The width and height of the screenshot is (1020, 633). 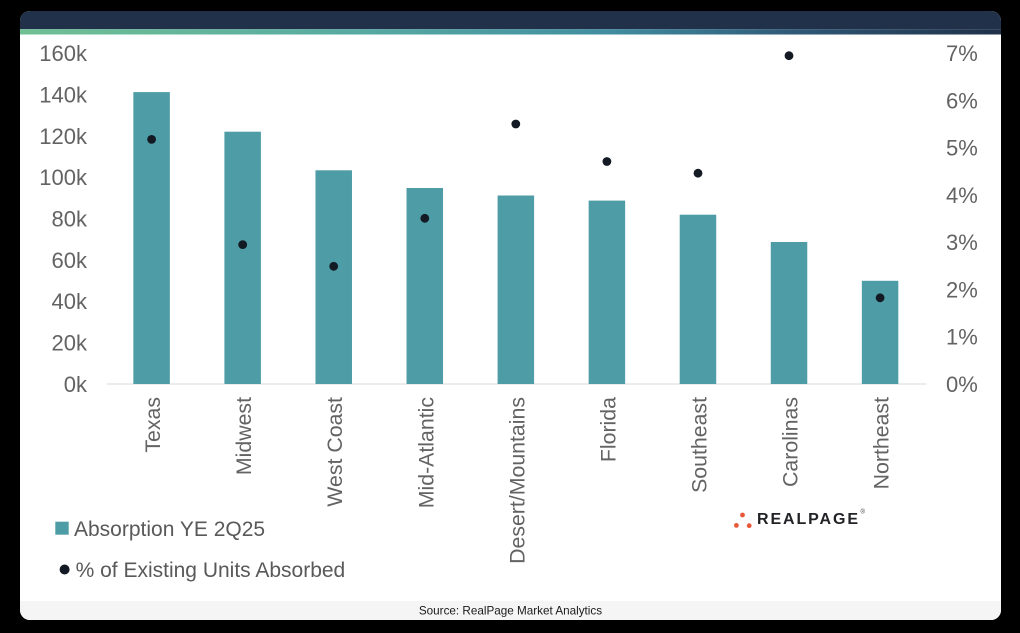 What do you see at coordinates (335, 452) in the screenshot?
I see `svg-text: West Coast` at bounding box center [335, 452].